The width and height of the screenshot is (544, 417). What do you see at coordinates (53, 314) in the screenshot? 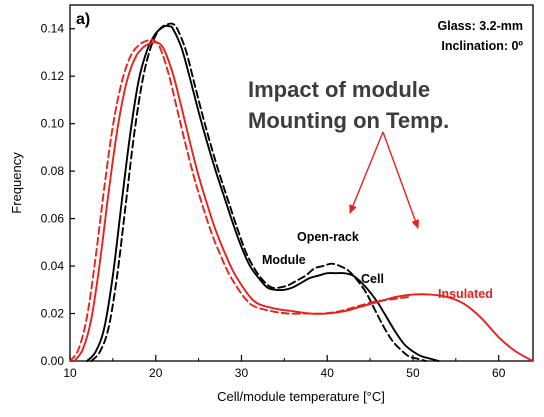
I see `y-tick-label: 0.02` at bounding box center [53, 314].